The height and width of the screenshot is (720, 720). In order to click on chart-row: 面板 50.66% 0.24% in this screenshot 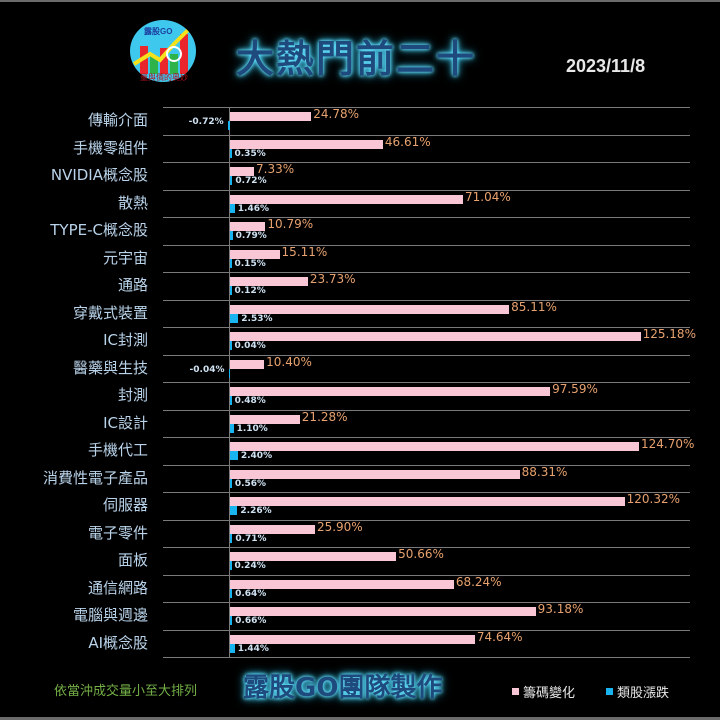, I will do `click(360, 561)`.